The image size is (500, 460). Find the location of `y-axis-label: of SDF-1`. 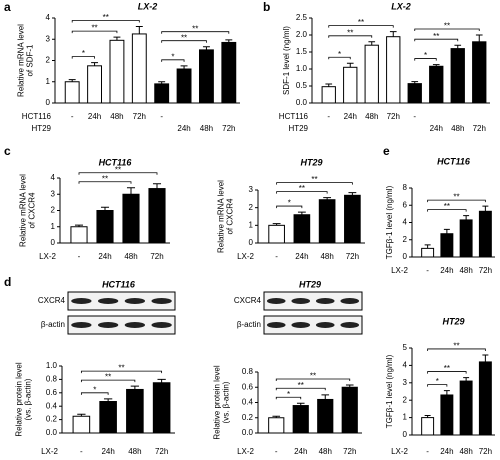

y-axis-label: of SDF-1 is located at coordinates (30, 60).